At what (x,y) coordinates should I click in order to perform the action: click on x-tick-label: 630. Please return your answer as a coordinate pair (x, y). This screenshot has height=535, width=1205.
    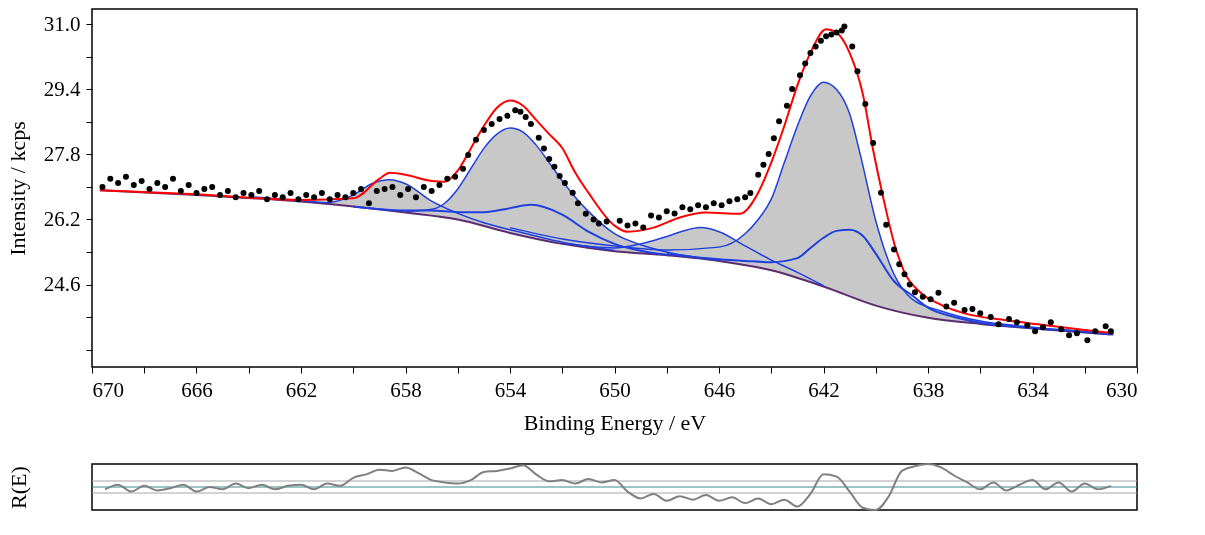
    Looking at the image, I should click on (1122, 389).